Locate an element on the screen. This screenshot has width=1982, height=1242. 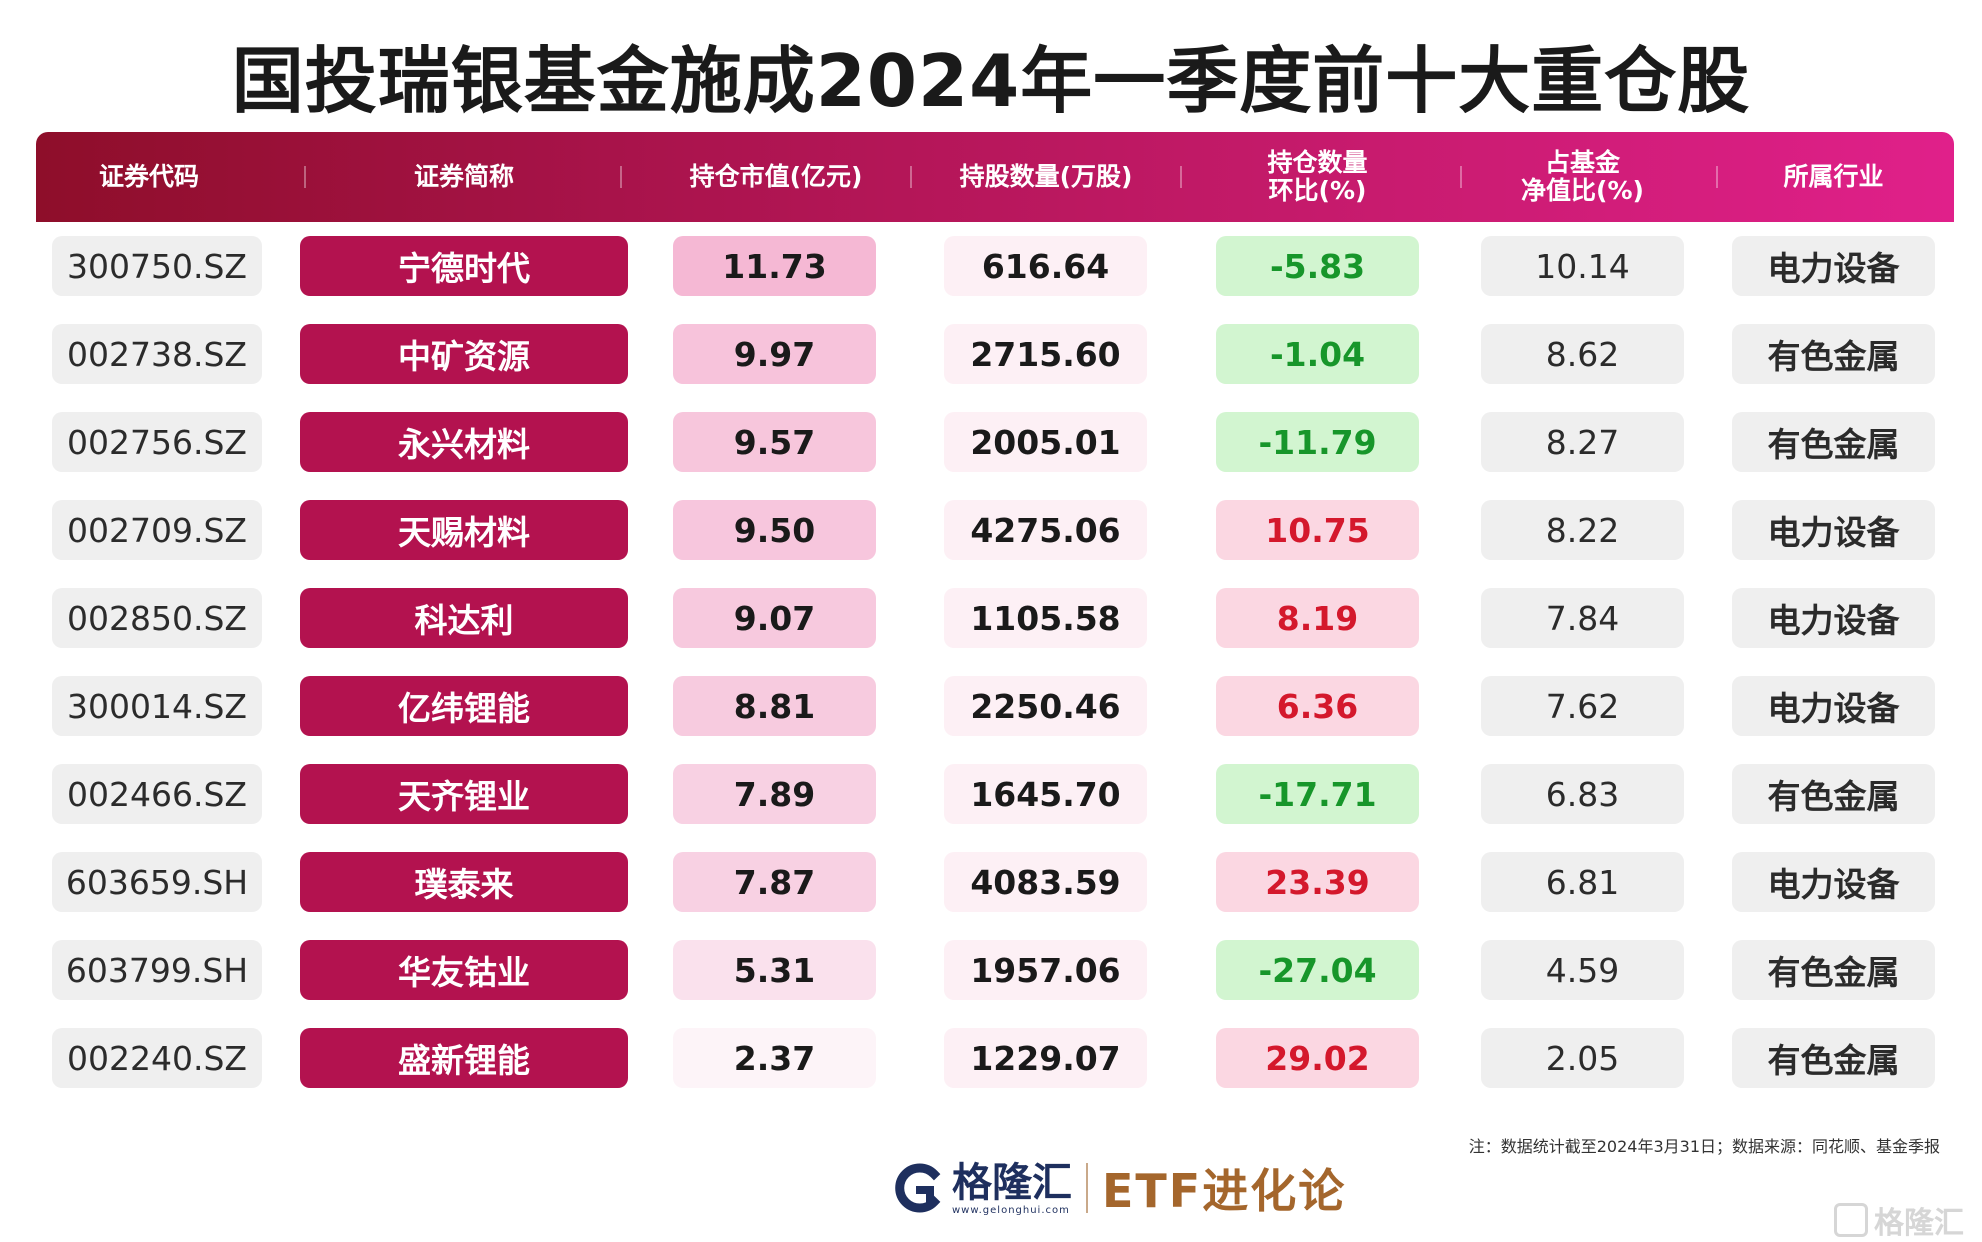
cell-change: -11.79 is located at coordinates (1317, 442).